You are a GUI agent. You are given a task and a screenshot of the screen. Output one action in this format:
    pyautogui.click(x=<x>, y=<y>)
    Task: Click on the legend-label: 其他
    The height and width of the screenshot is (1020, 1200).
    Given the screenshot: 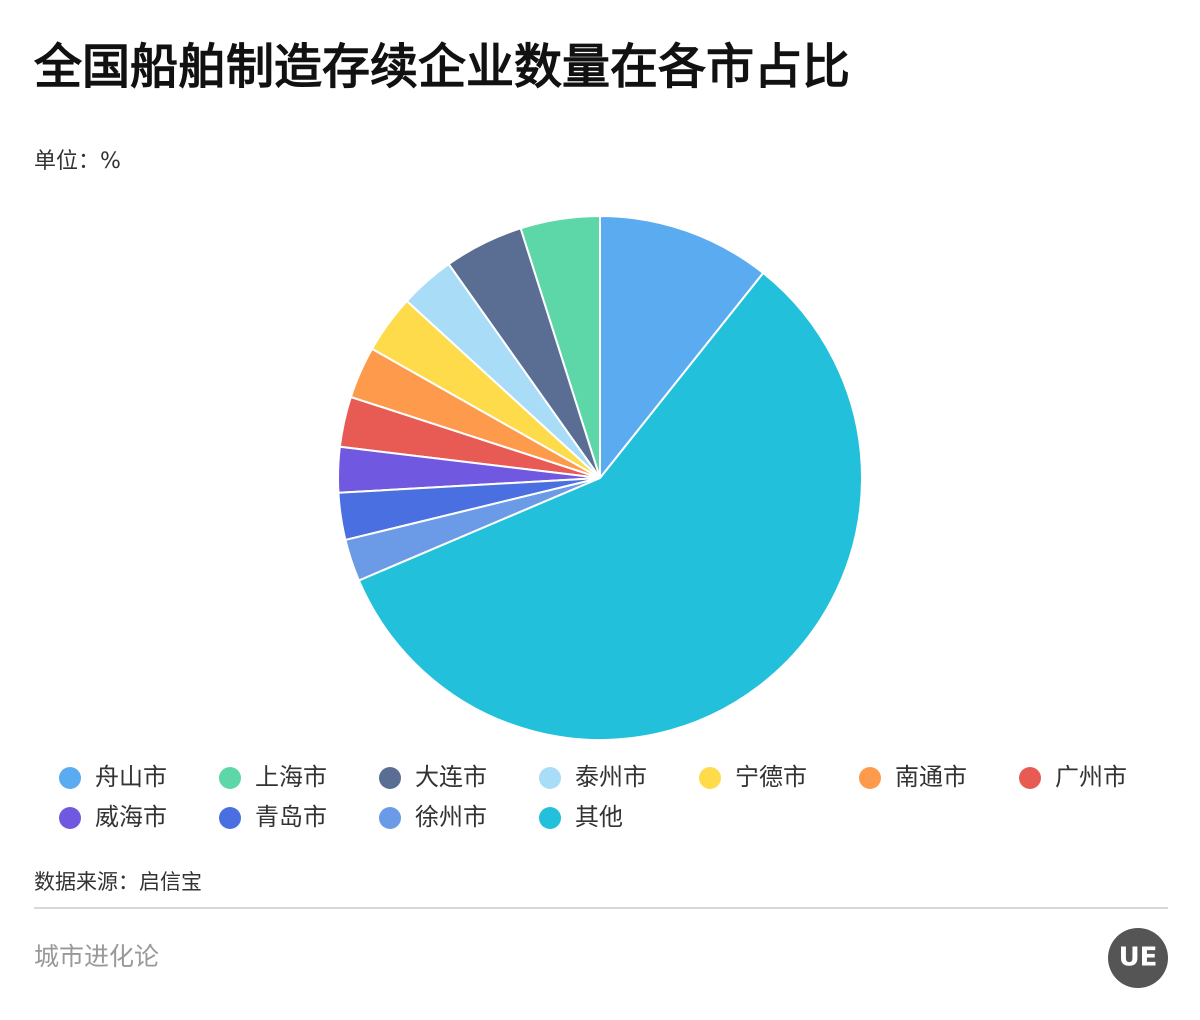 What is the action you would take?
    pyautogui.click(x=599, y=817)
    